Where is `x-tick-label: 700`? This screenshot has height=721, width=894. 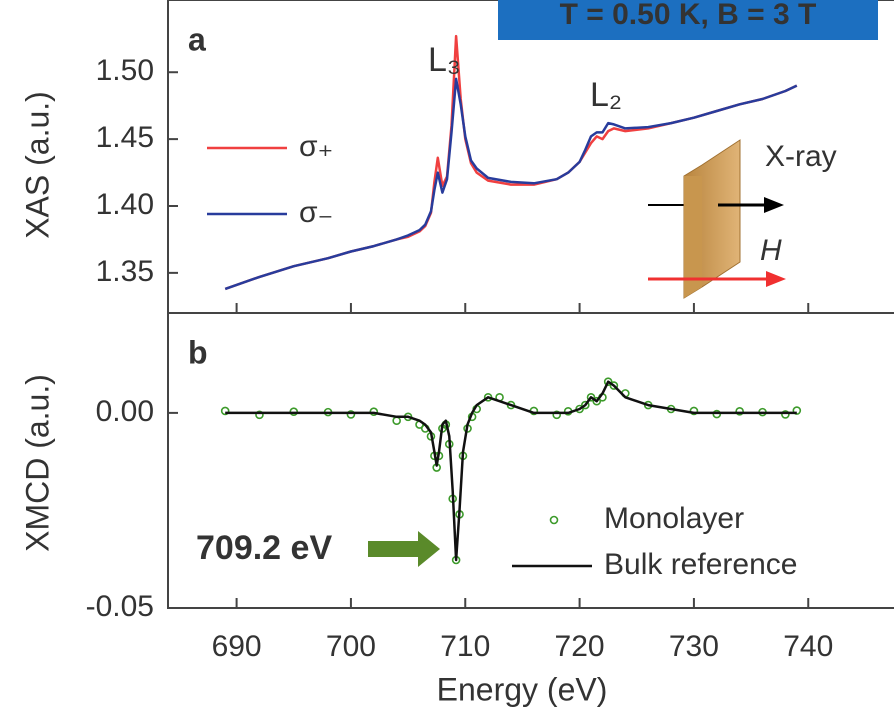
x-tick-label: 700 is located at coordinates (351, 646).